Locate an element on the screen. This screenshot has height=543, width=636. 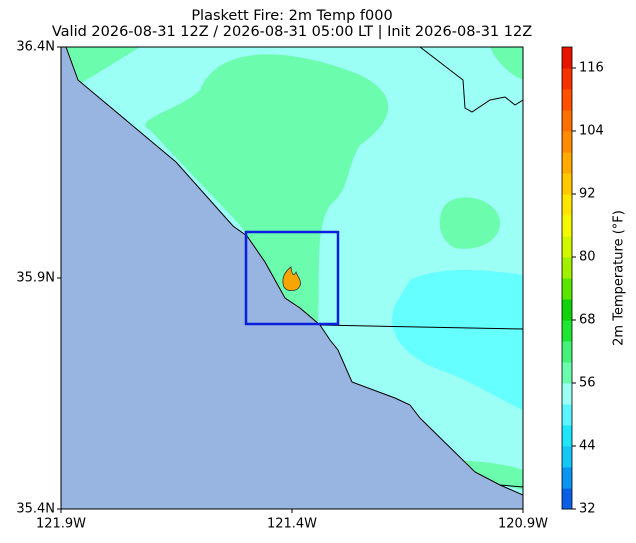
x-tick-label: 120.9W is located at coordinates (523, 524).